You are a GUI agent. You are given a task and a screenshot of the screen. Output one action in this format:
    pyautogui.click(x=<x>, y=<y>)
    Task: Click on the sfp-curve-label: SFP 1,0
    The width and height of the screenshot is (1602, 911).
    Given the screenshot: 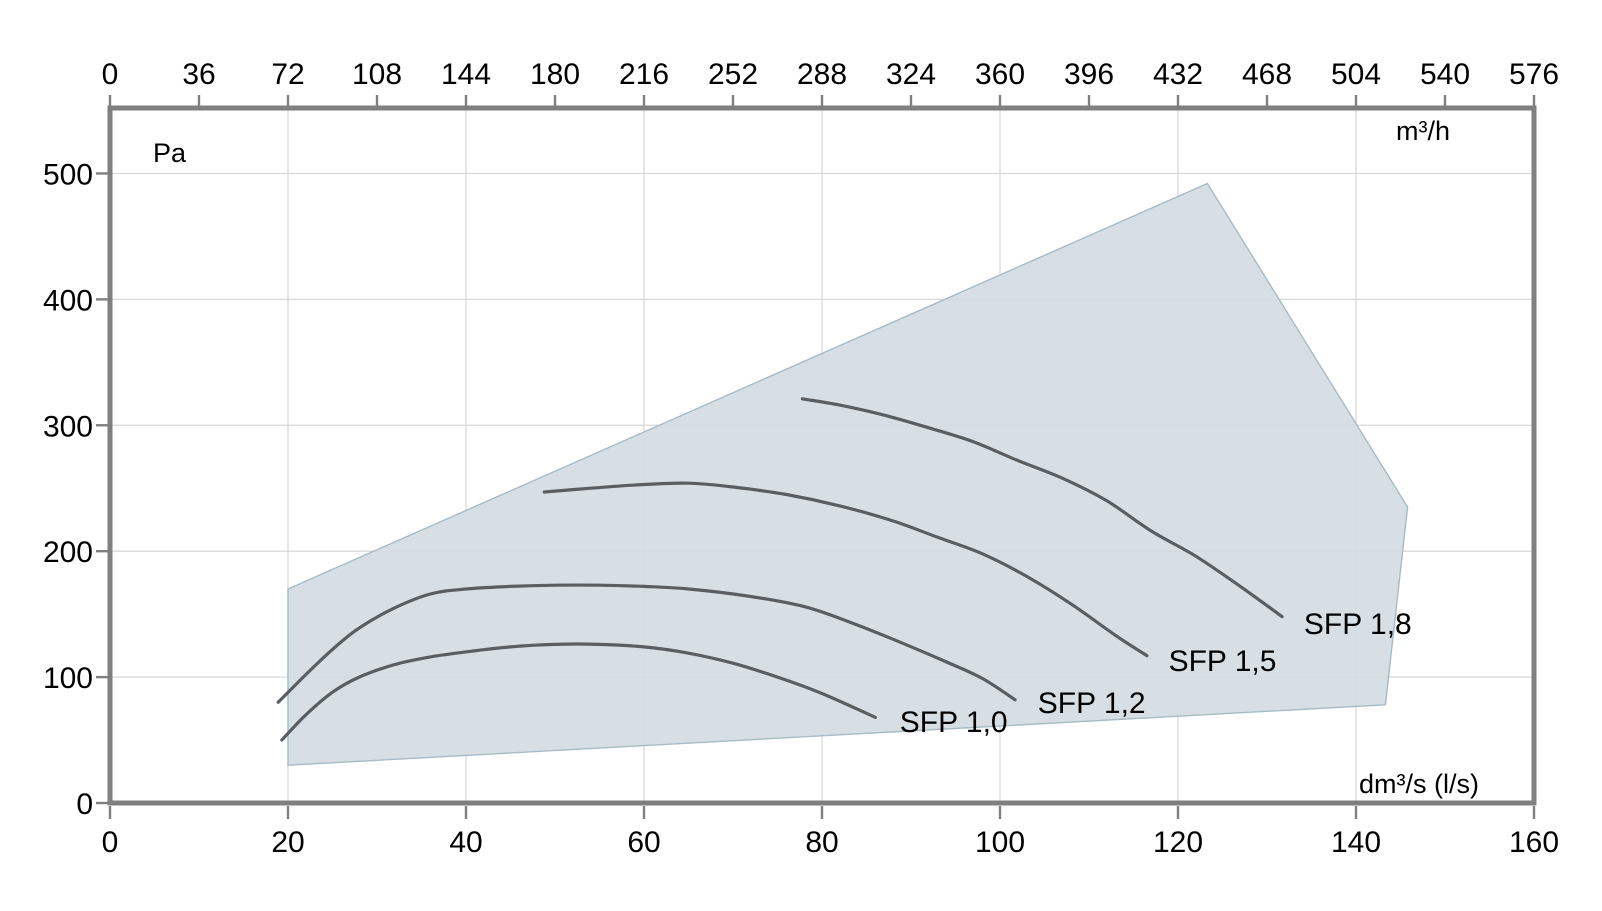 What is the action you would take?
    pyautogui.click(x=954, y=722)
    